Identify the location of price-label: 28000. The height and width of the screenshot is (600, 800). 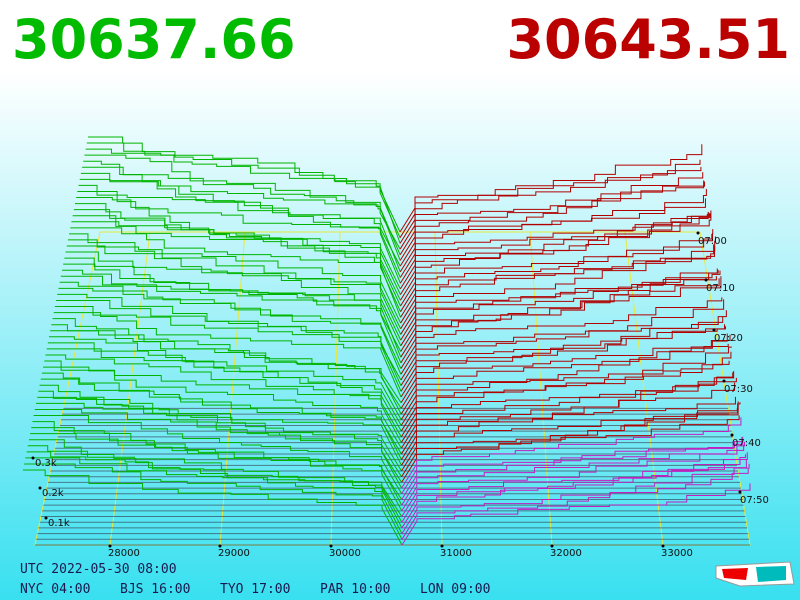
(124, 553).